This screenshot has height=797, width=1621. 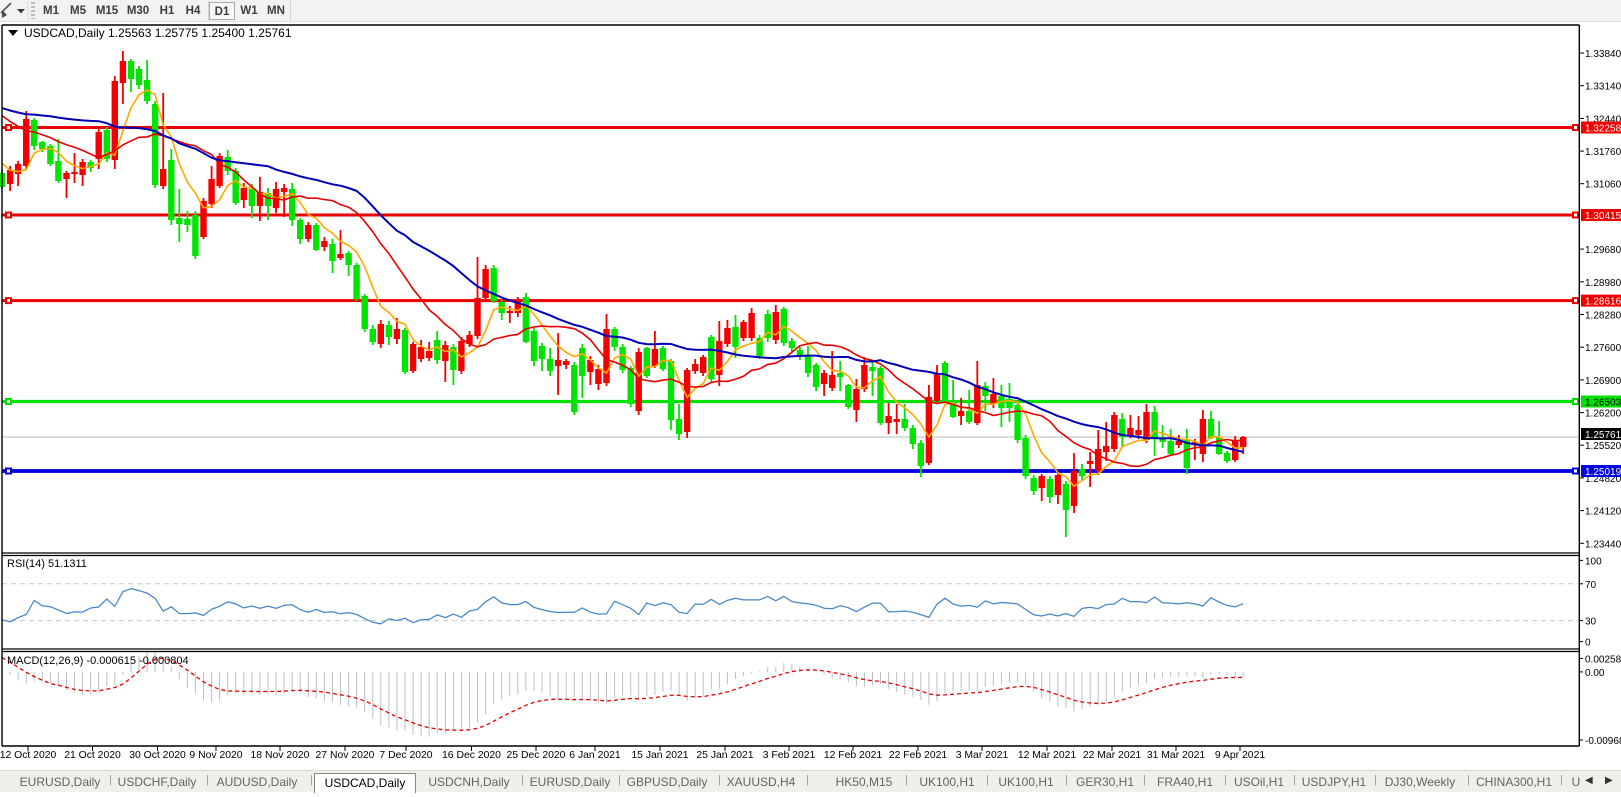 What do you see at coordinates (918, 755) in the screenshot?
I see `svg-text: 22 Feb 2021` at bounding box center [918, 755].